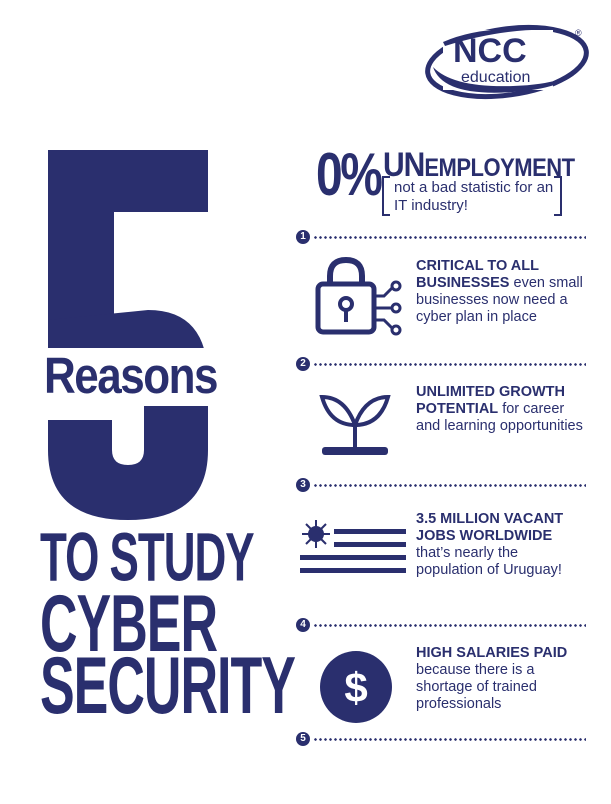 The height and width of the screenshot is (804, 611). What do you see at coordinates (303, 485) in the screenshot?
I see `divider-number: 3` at bounding box center [303, 485].